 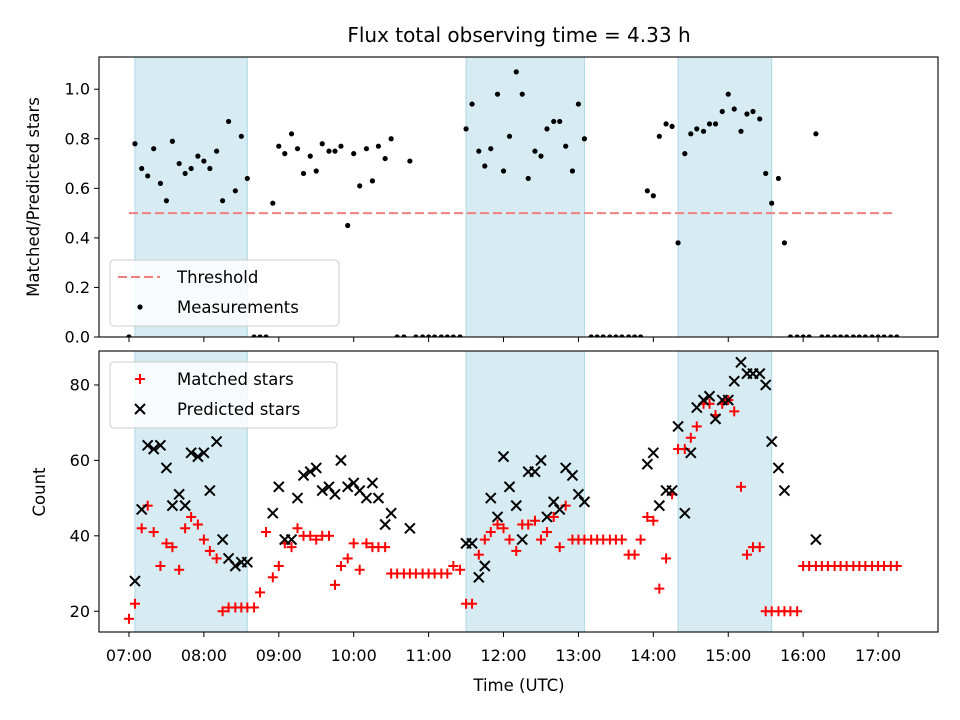 I want to click on bottom-series-1-point-54-b, so click(x=554, y=502).